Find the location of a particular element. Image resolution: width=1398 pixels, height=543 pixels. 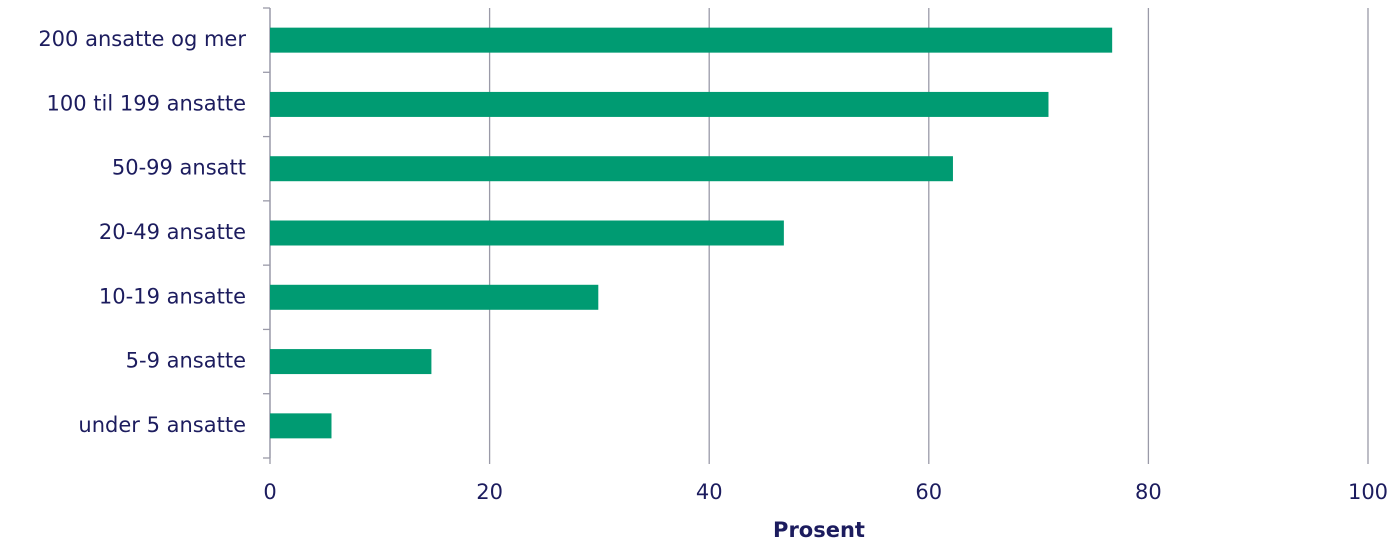

x-tick-label: 80 is located at coordinates (1148, 492).